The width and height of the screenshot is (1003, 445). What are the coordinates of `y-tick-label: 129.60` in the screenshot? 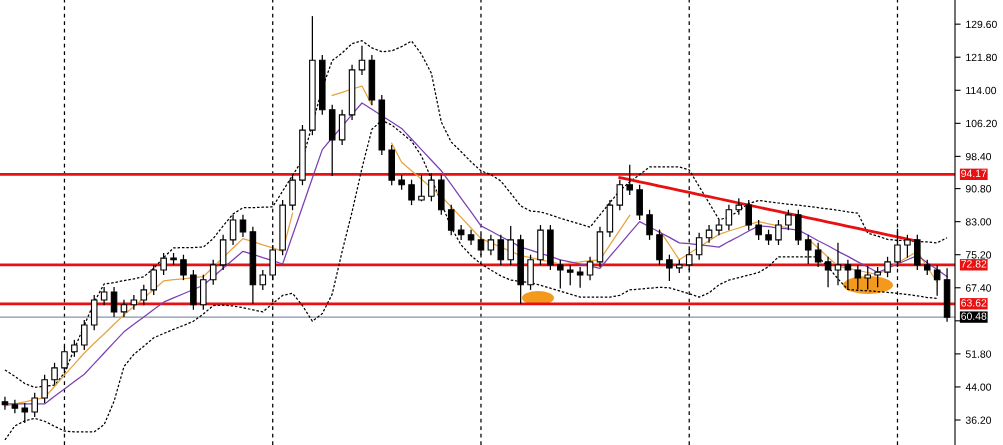 It's located at (981, 24).